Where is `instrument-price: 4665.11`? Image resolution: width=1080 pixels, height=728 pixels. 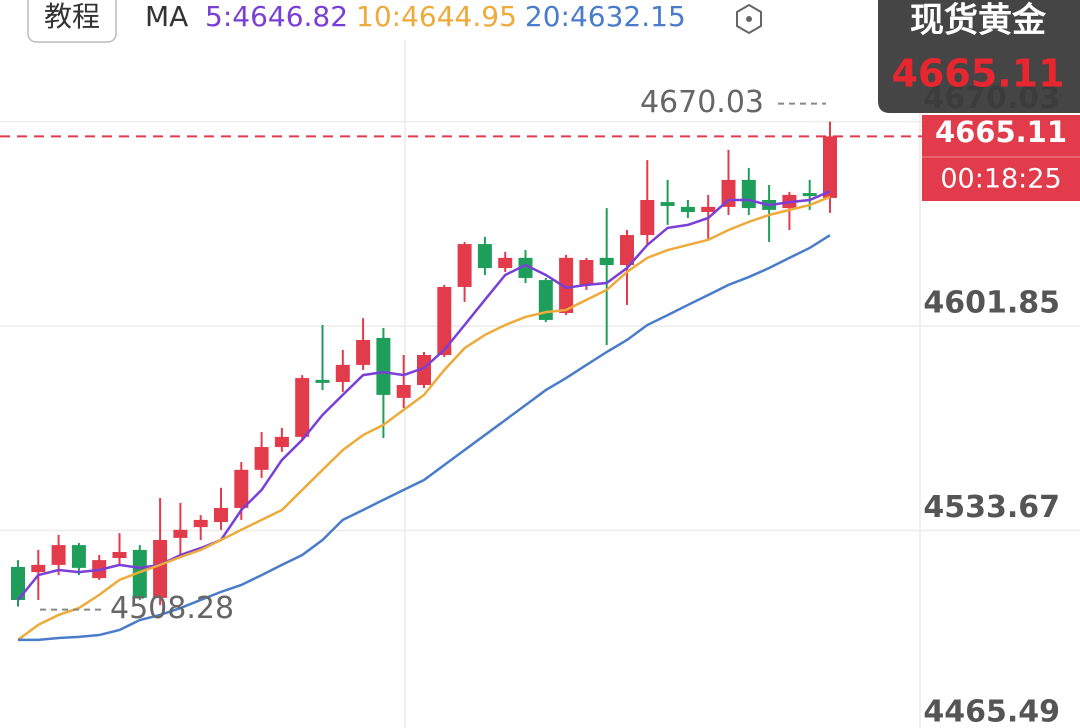
instrument-price: 4665.11 is located at coordinates (977, 74).